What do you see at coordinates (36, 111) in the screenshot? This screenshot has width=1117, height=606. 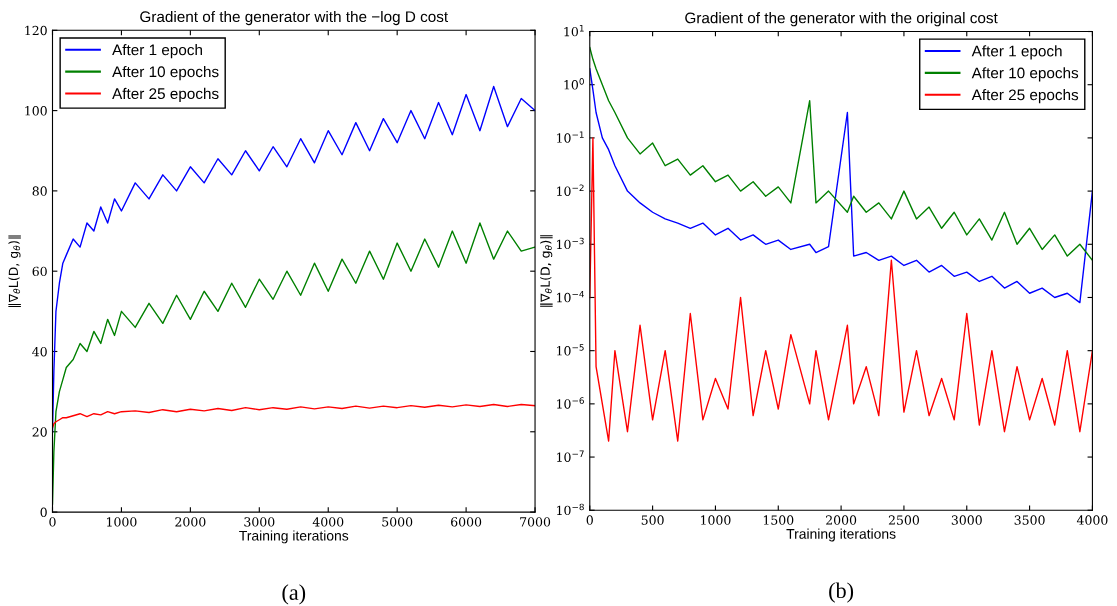 I see `y-tick-label: 100` at bounding box center [36, 111].